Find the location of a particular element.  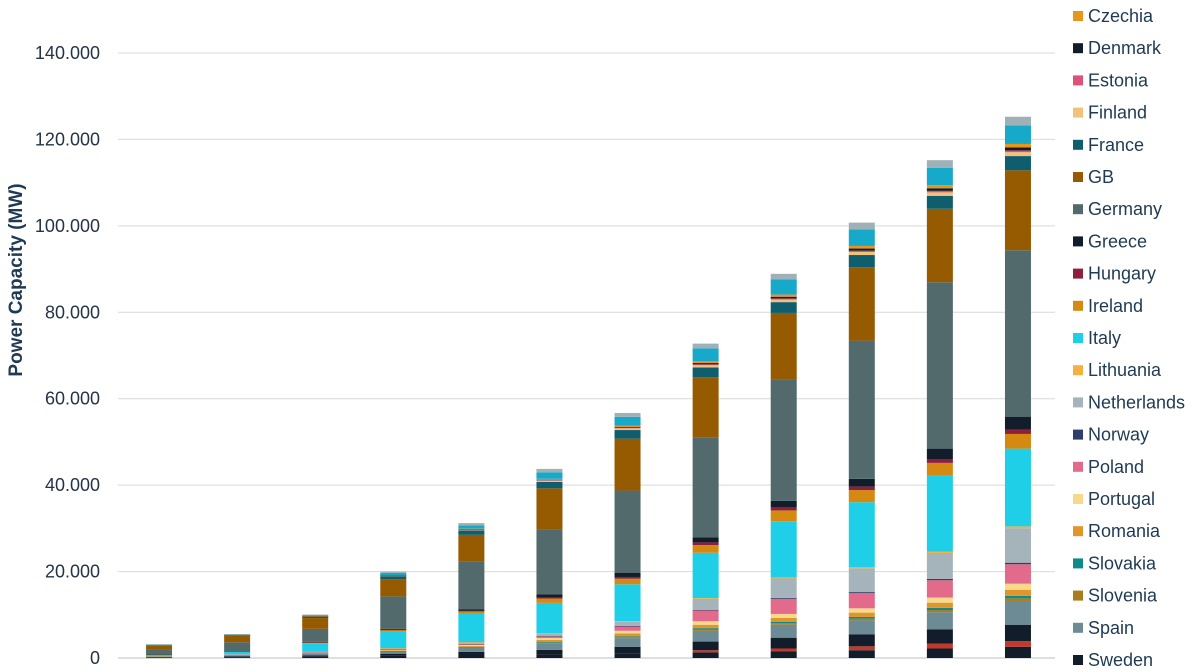

legend-label: Romania is located at coordinates (1124, 531).